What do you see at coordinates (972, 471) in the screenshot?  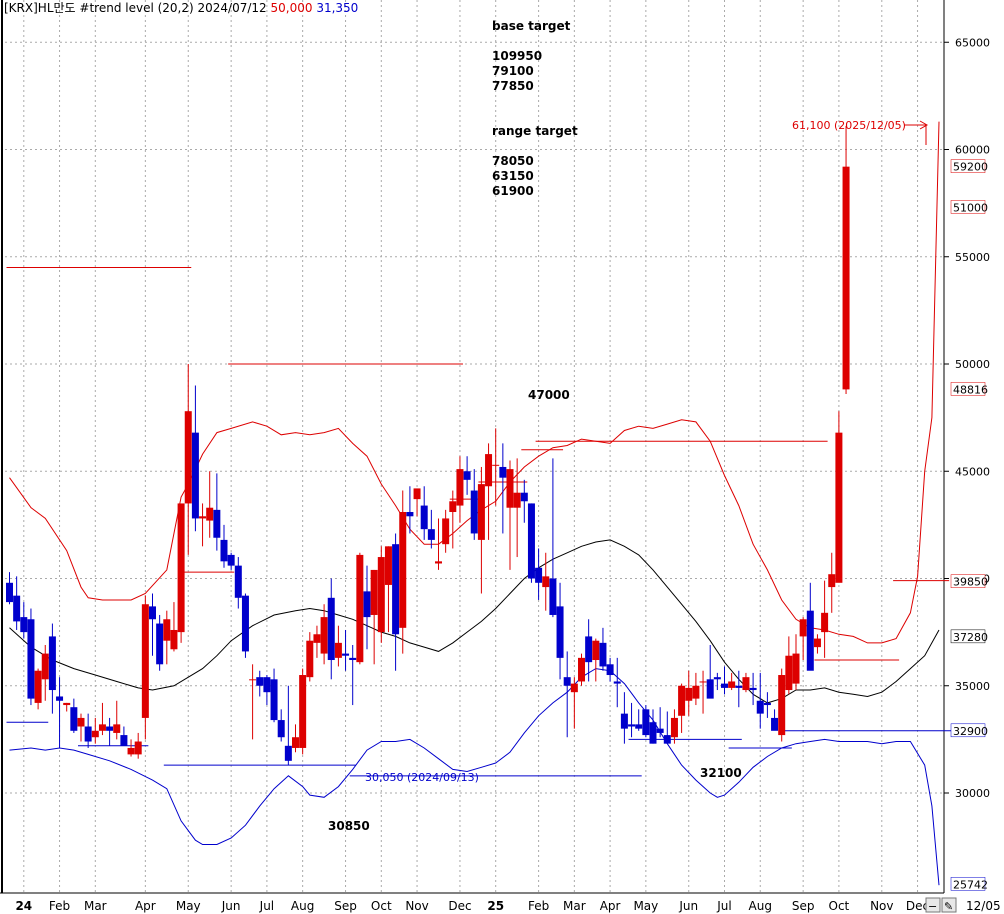 I see `y-tick-label: 45000` at bounding box center [972, 471].